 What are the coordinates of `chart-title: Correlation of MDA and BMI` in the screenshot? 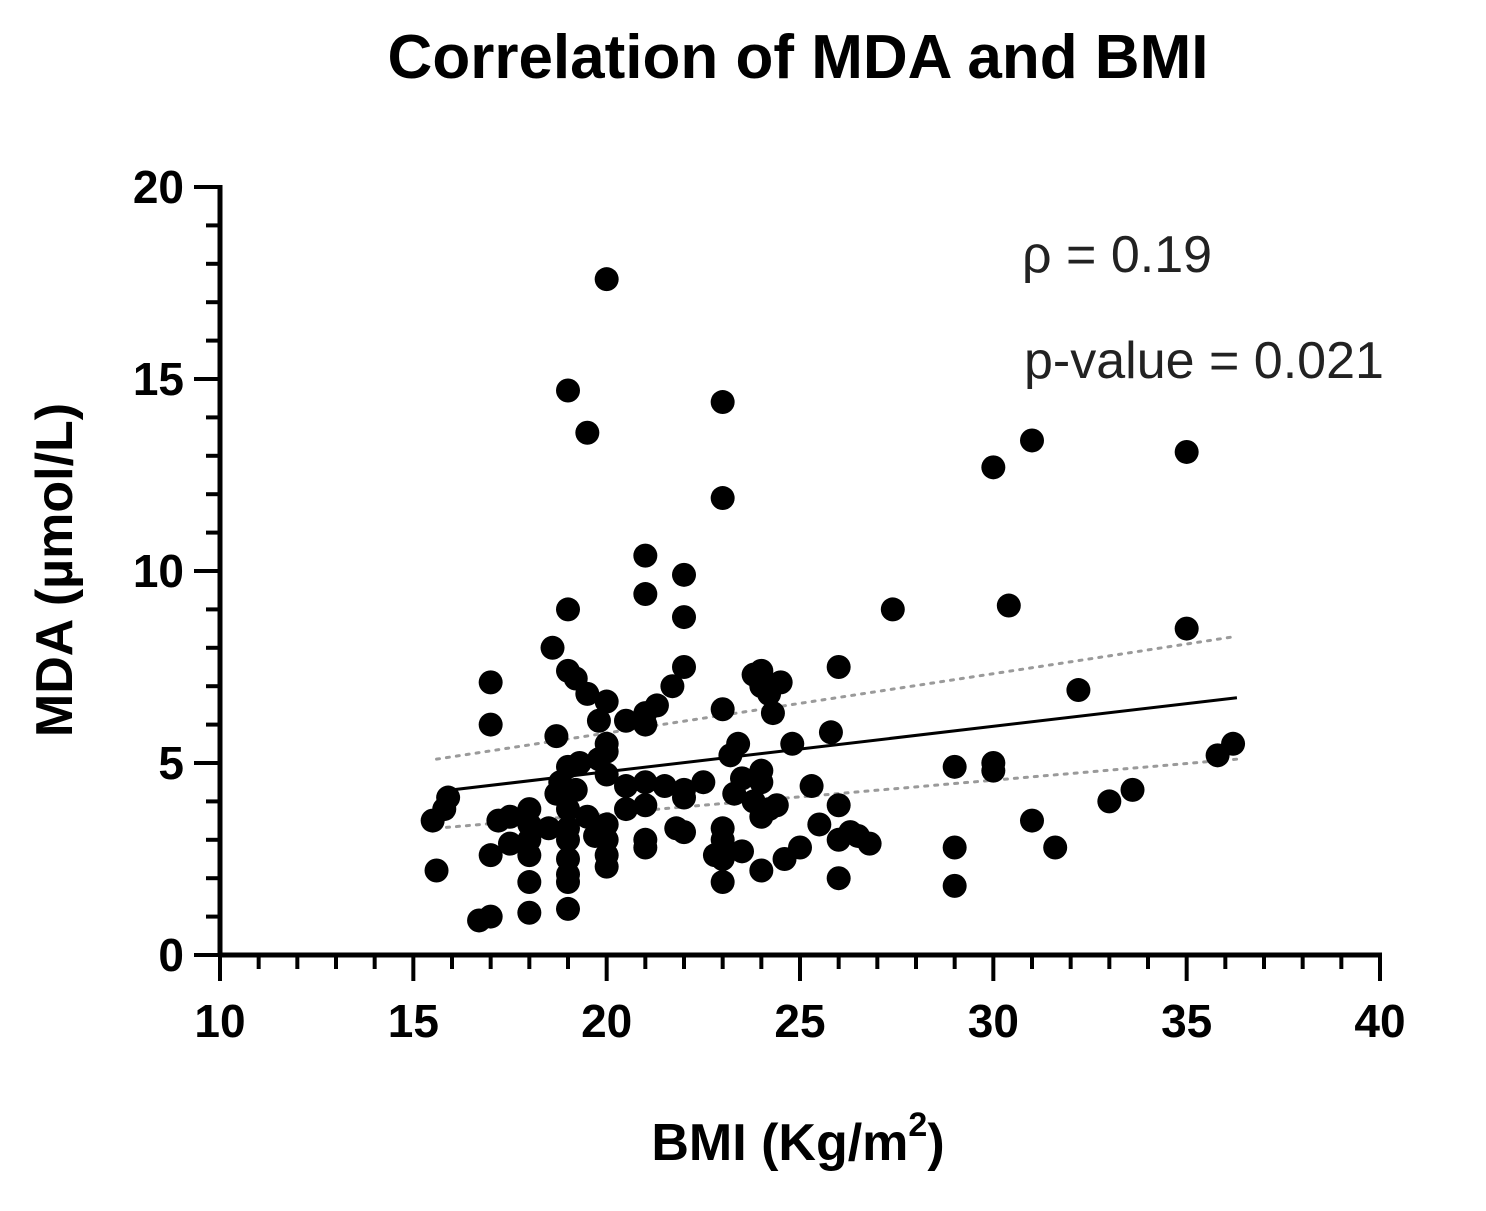 It's located at (798, 57).